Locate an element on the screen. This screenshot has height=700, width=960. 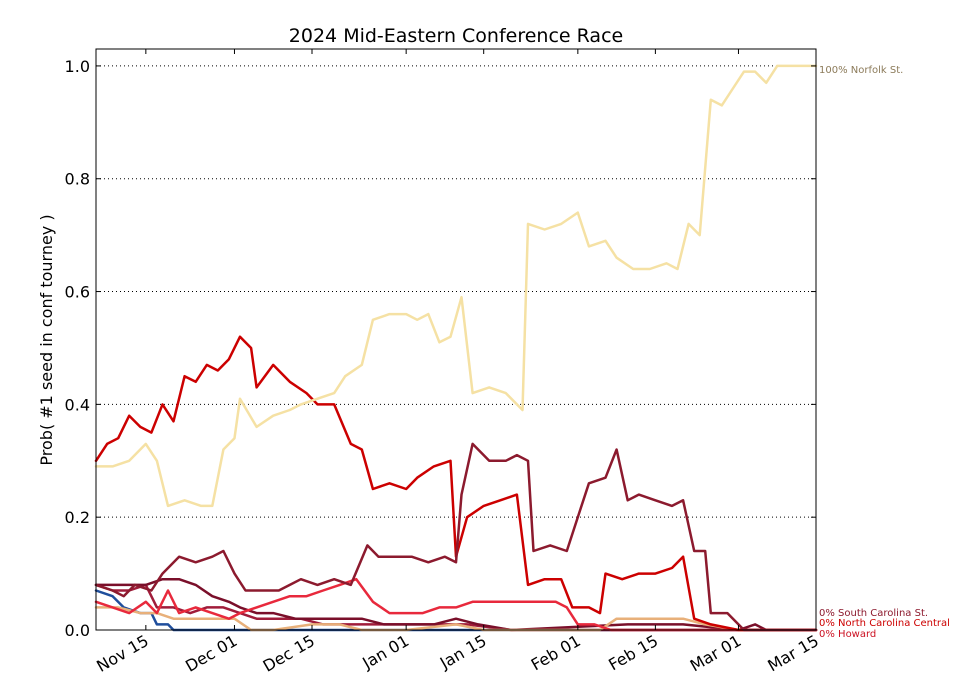
x-tick-label: Dec 01 is located at coordinates (211, 653).